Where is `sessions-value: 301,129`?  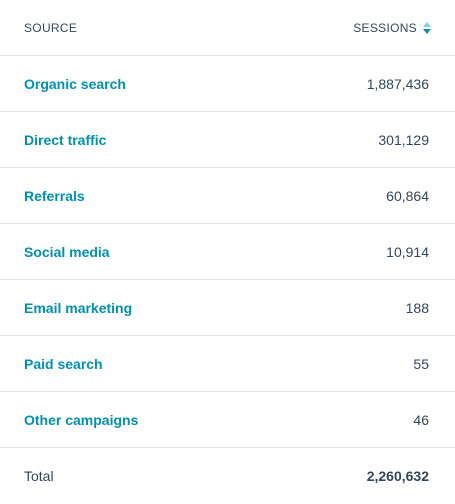 sessions-value: 301,129 is located at coordinates (403, 139).